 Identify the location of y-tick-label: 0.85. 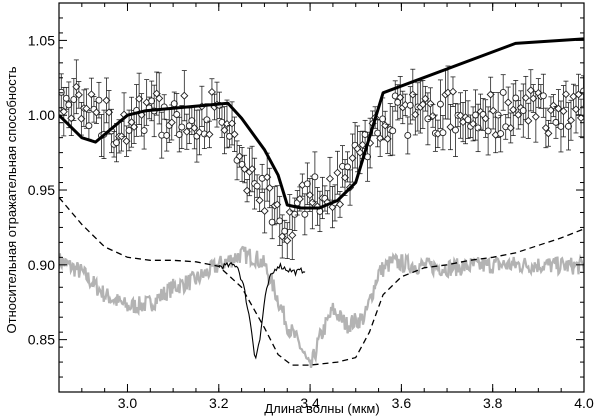
(41, 340).